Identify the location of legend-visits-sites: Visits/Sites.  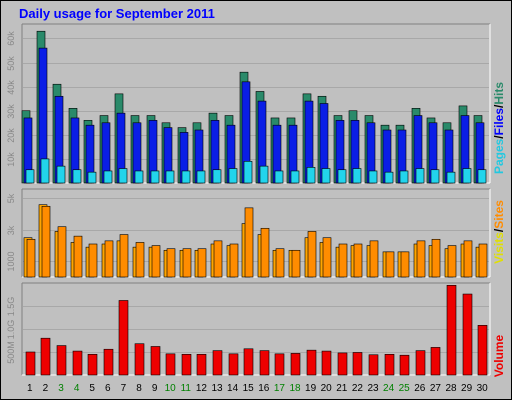
(499, 232).